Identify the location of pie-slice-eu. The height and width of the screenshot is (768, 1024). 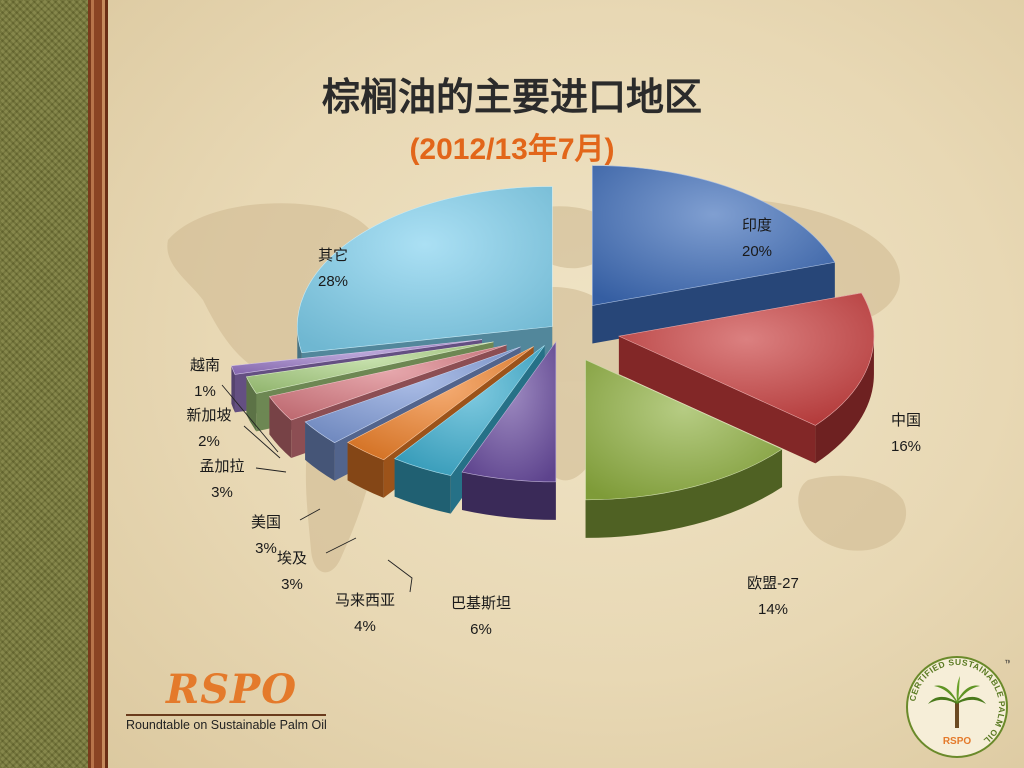
(684, 448).